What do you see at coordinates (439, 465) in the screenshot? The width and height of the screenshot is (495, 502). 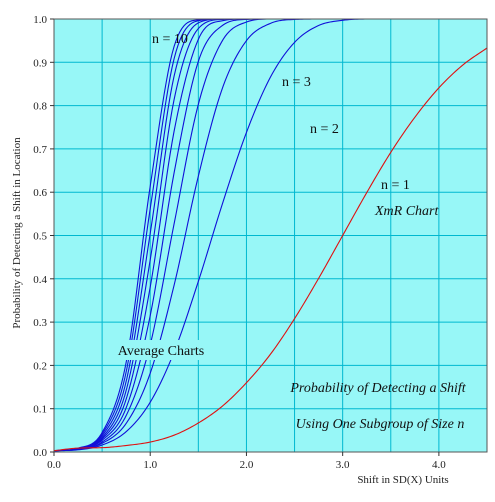 I see `x-tick-label: 4.0` at bounding box center [439, 465].